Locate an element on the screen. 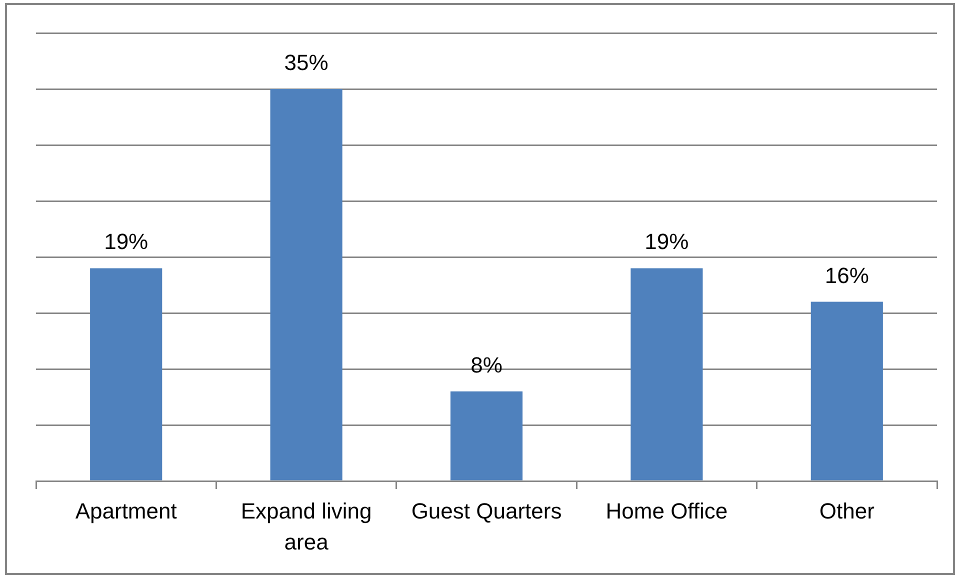  data-label: 8% is located at coordinates (486, 365).